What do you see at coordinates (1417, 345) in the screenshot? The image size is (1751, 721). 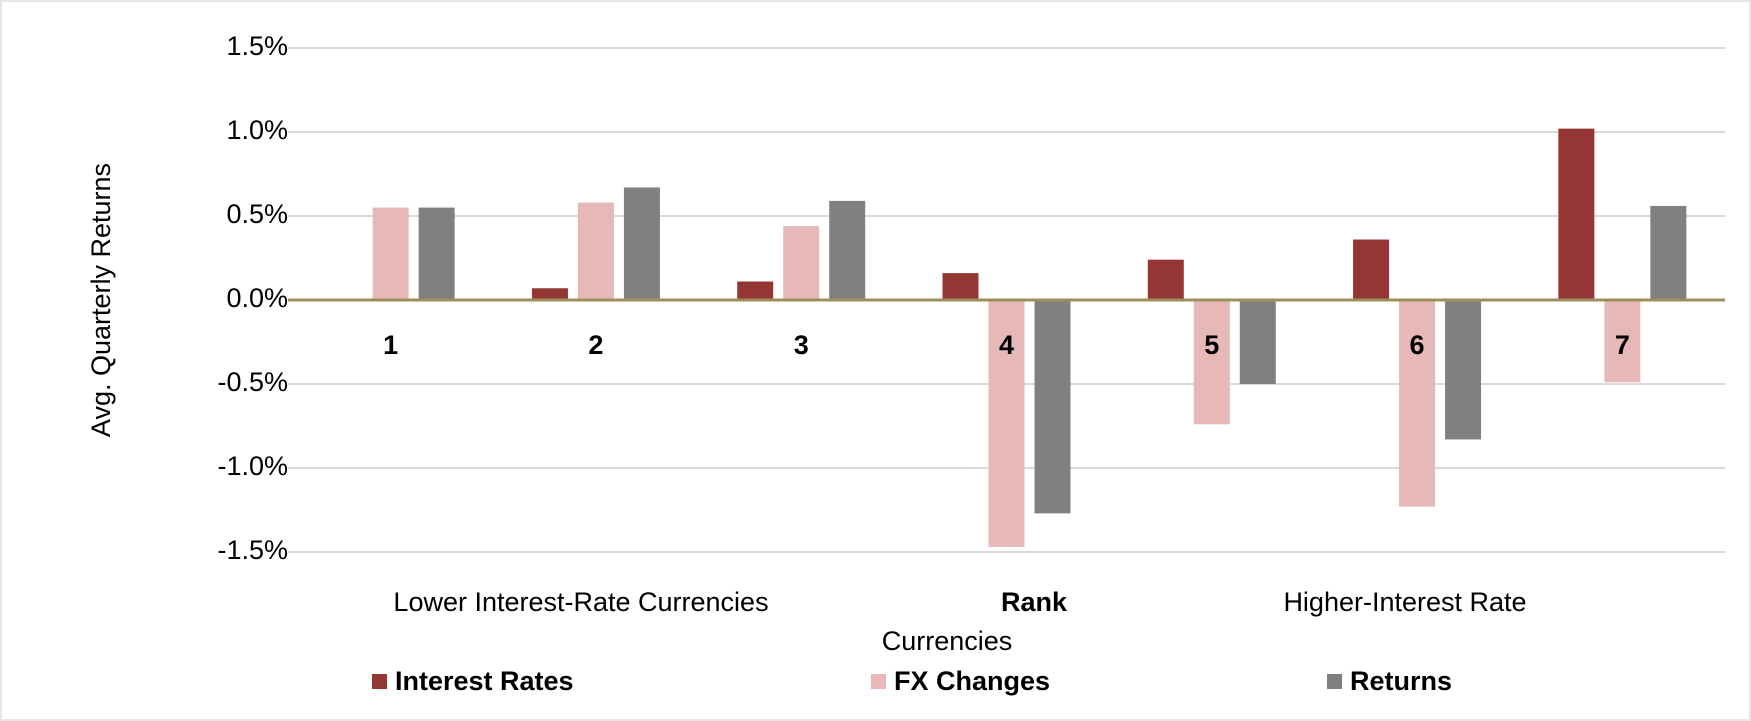 I see `x-tick-label: 6` at bounding box center [1417, 345].